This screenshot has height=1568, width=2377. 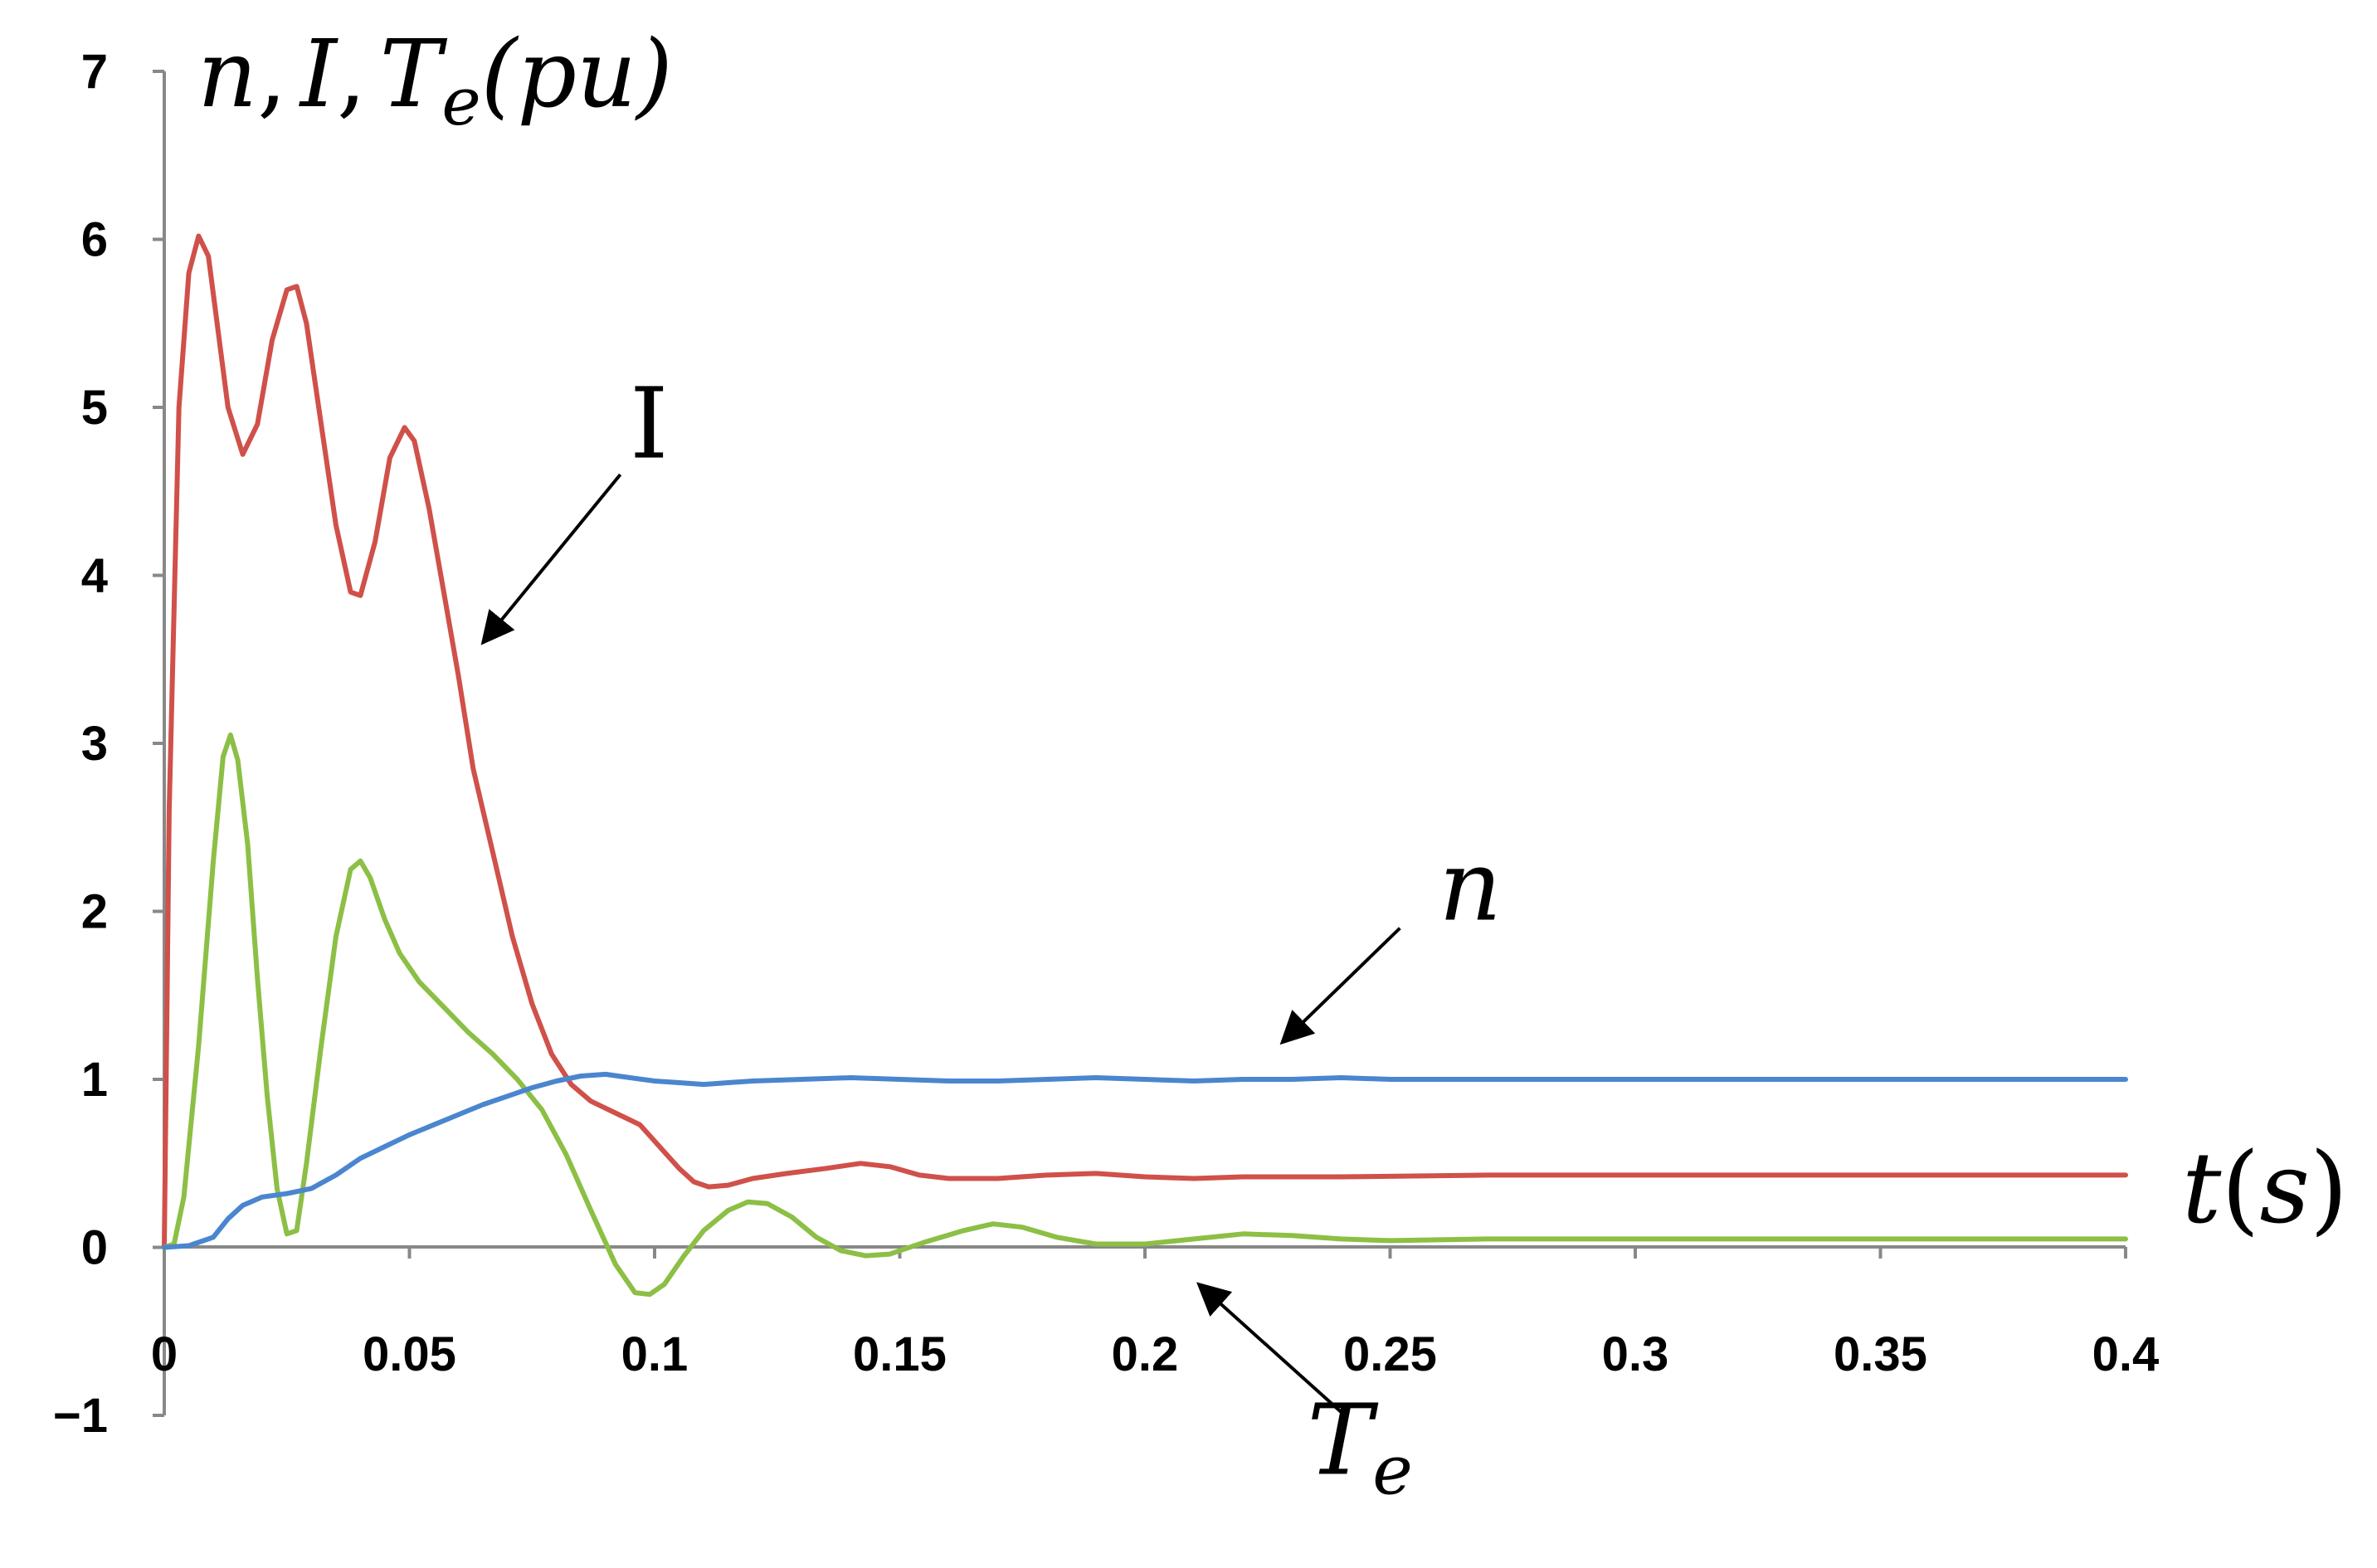 I want to click on x-title-close: ), so click(x=2329, y=1188).